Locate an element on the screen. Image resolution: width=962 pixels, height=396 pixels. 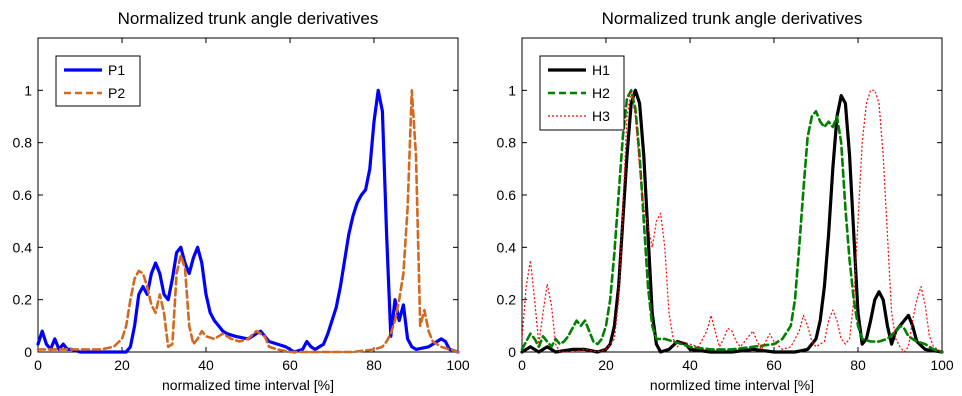
right-y-tick-label: 1 is located at coordinates (512, 90).